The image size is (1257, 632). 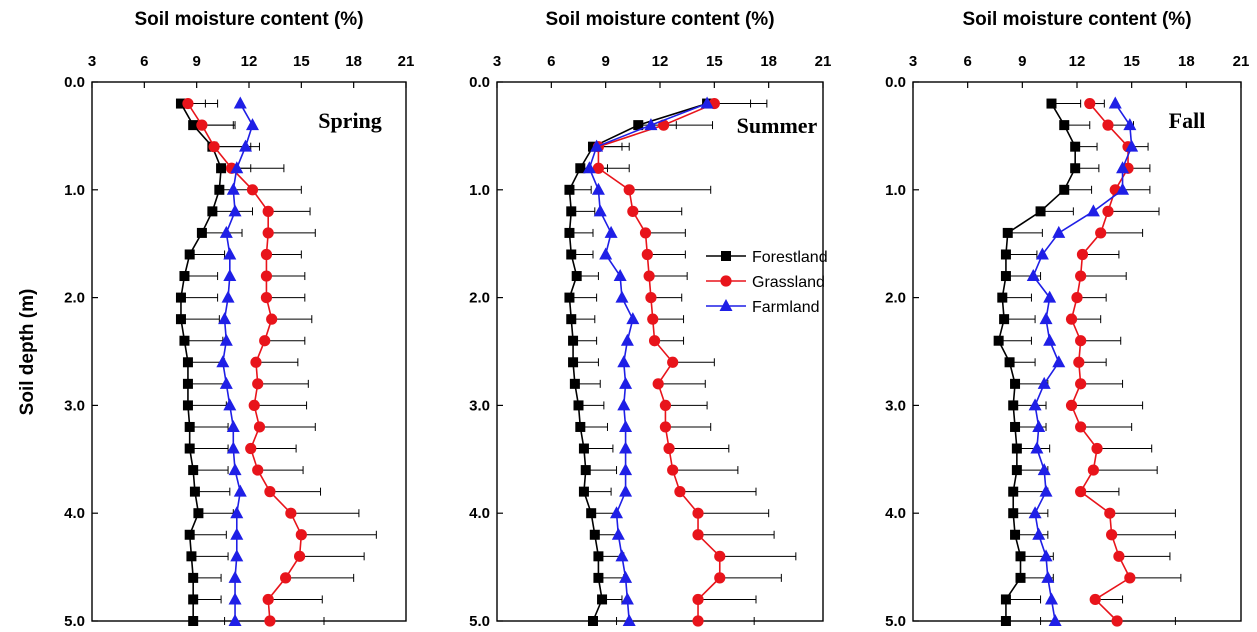 I want to click on series-forestland, so click(x=658, y=362).